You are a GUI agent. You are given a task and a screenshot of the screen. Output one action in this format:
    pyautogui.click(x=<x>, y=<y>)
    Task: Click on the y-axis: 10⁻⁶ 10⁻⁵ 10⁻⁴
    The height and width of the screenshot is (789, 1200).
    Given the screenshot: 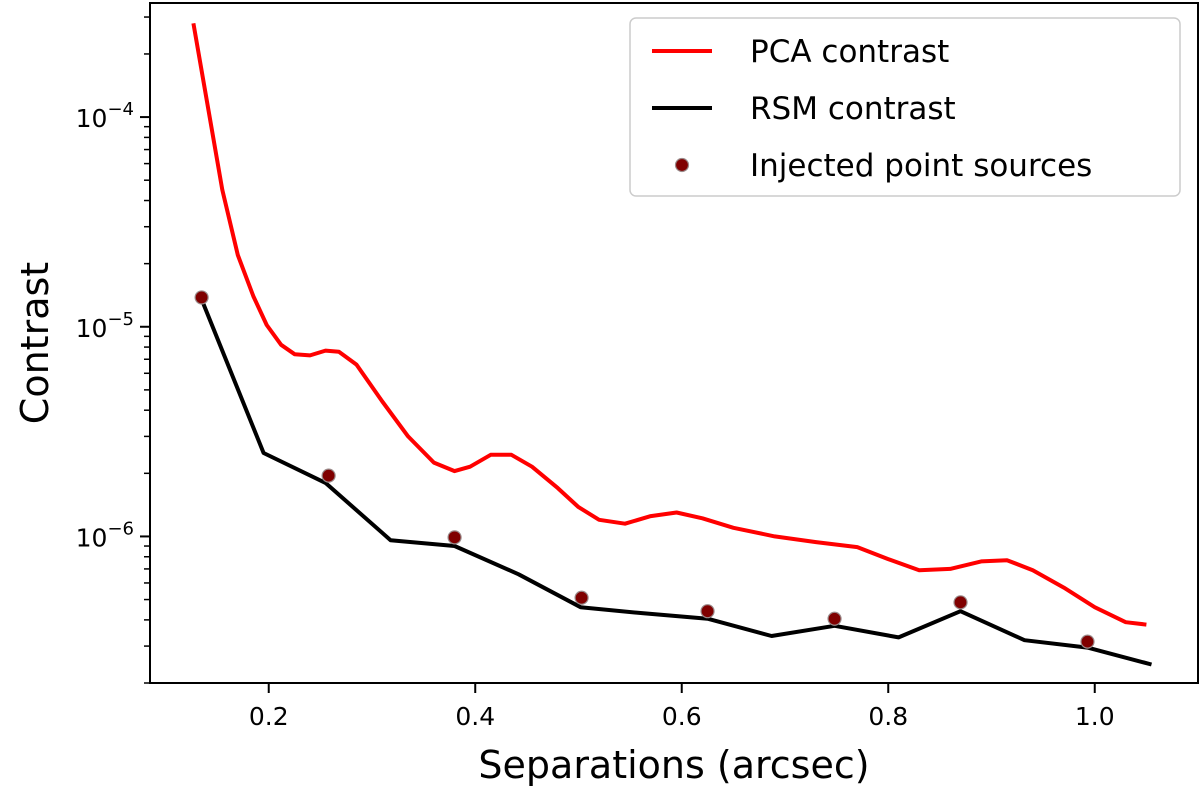 What is the action you would take?
    pyautogui.click(x=113, y=350)
    